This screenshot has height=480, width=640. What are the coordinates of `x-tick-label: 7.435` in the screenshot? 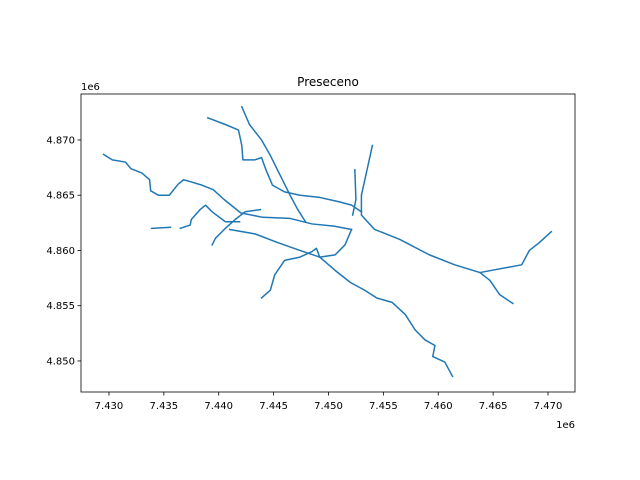 It's located at (164, 406).